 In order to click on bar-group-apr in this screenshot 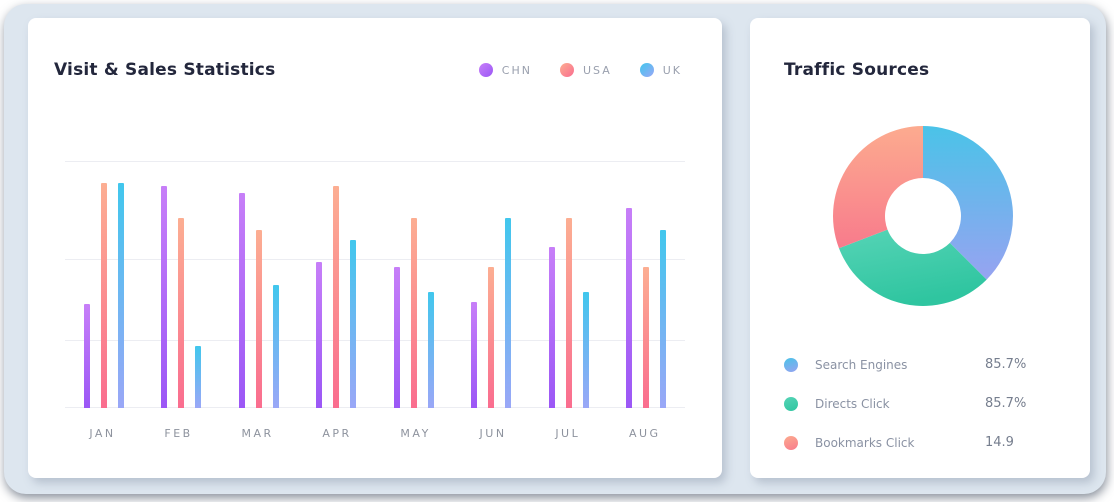, I will do `click(336, 284)`.